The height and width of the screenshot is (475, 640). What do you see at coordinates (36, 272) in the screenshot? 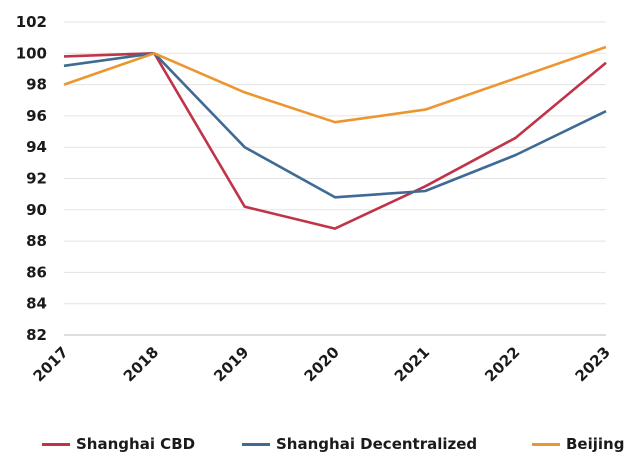
I see `y-tick-label-86: 86` at bounding box center [36, 272].